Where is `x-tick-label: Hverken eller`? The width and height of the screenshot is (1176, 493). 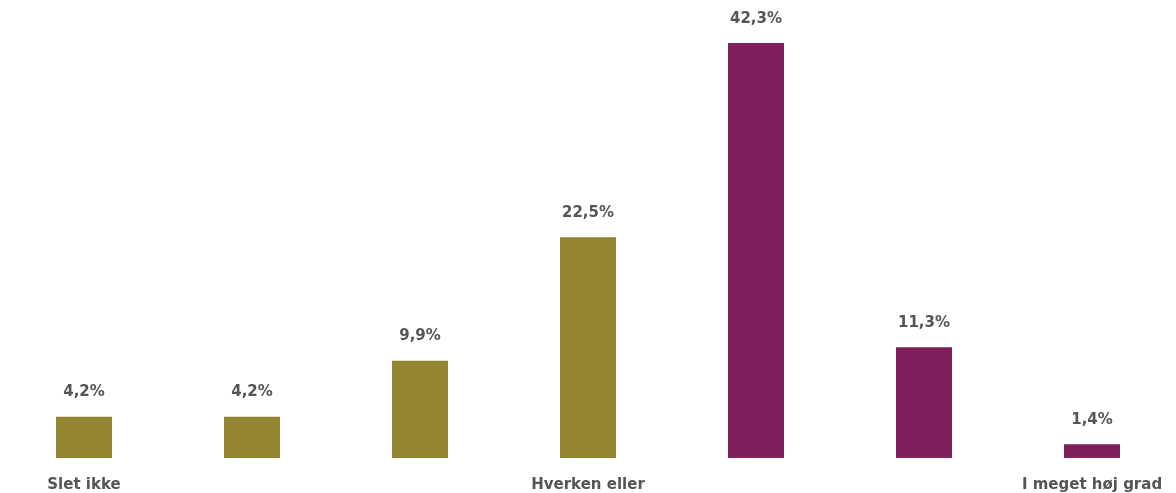
x-tick-label: Hverken eller is located at coordinates (588, 483).